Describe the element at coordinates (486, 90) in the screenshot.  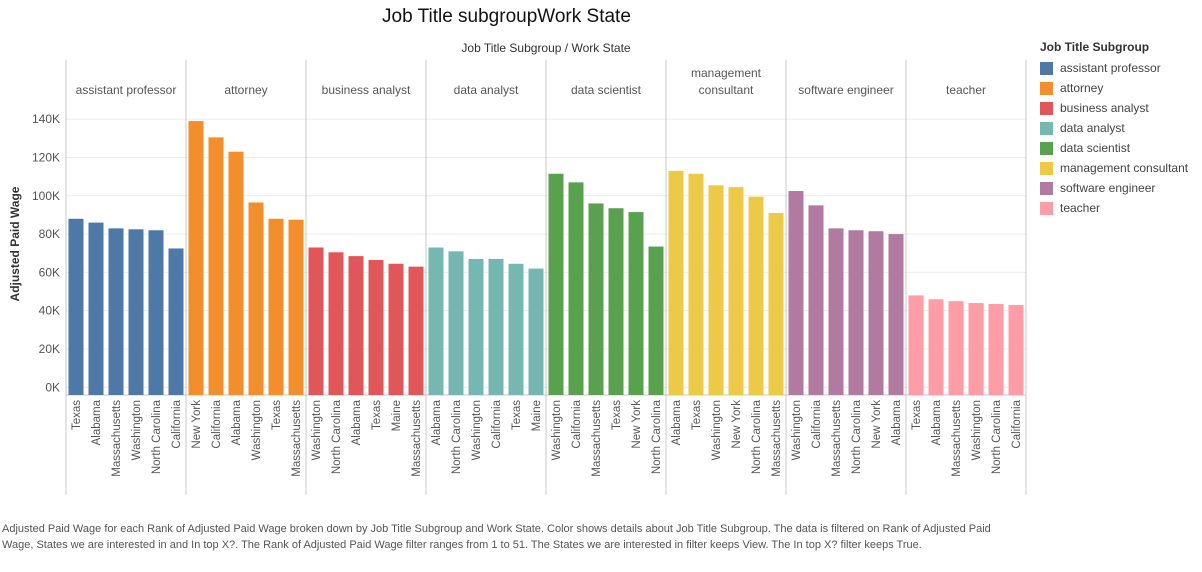
I see `panel-header: data analyst` at that location.